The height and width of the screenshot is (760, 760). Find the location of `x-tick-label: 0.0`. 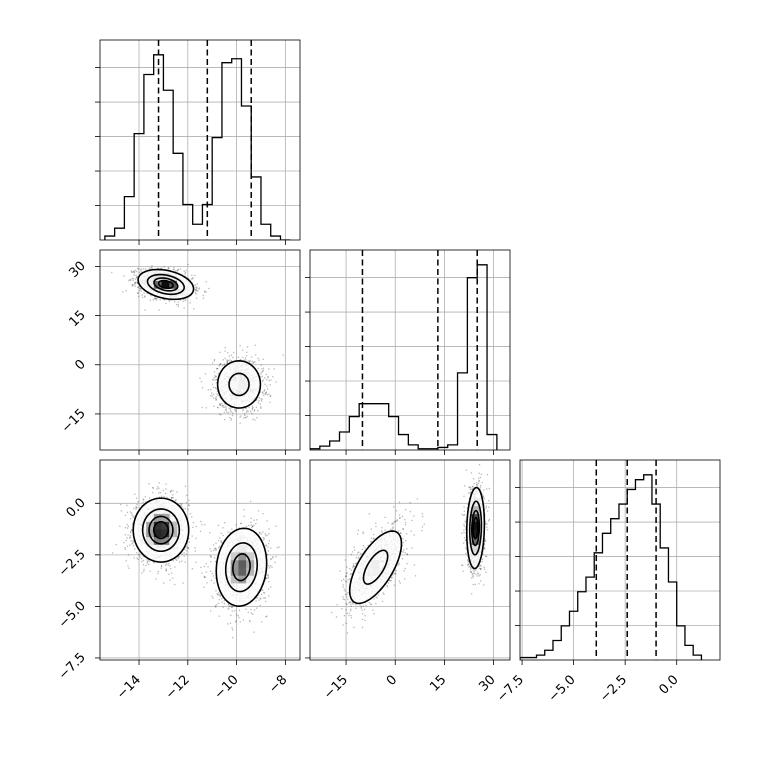

x-tick-label: 0.0 is located at coordinates (669, 684).